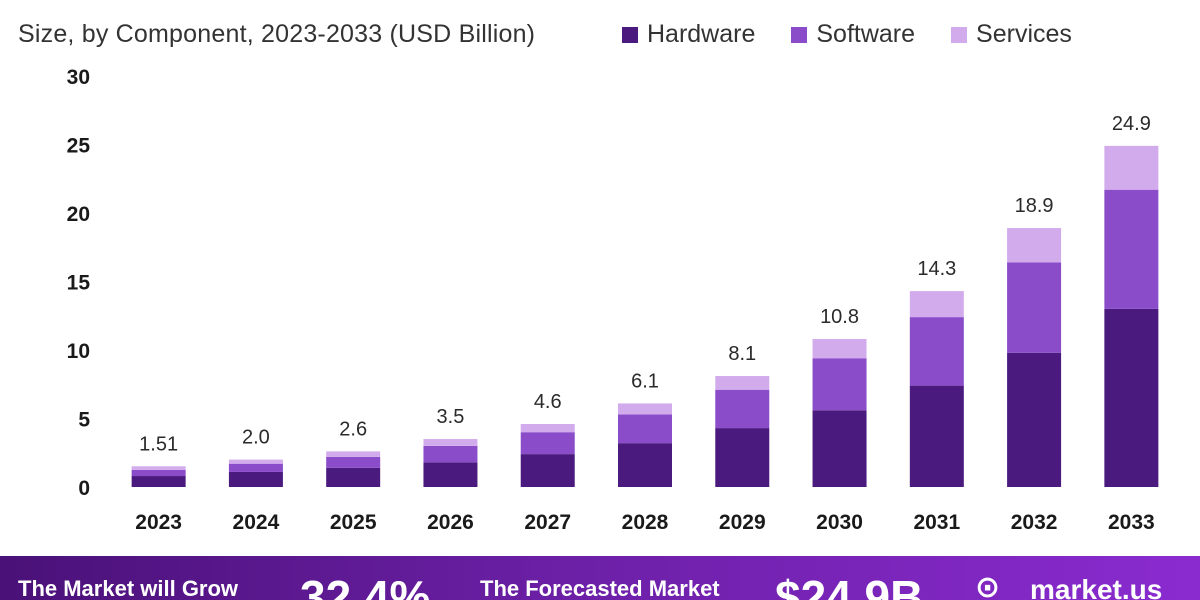  Describe the element at coordinates (365, 585) in the screenshot. I see `footer-growth-rate: 32.4%` at that location.